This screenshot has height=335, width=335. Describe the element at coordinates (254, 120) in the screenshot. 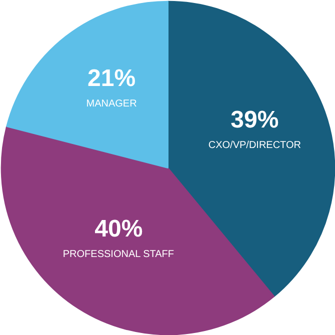

I see `data-label: 39%` at that location.